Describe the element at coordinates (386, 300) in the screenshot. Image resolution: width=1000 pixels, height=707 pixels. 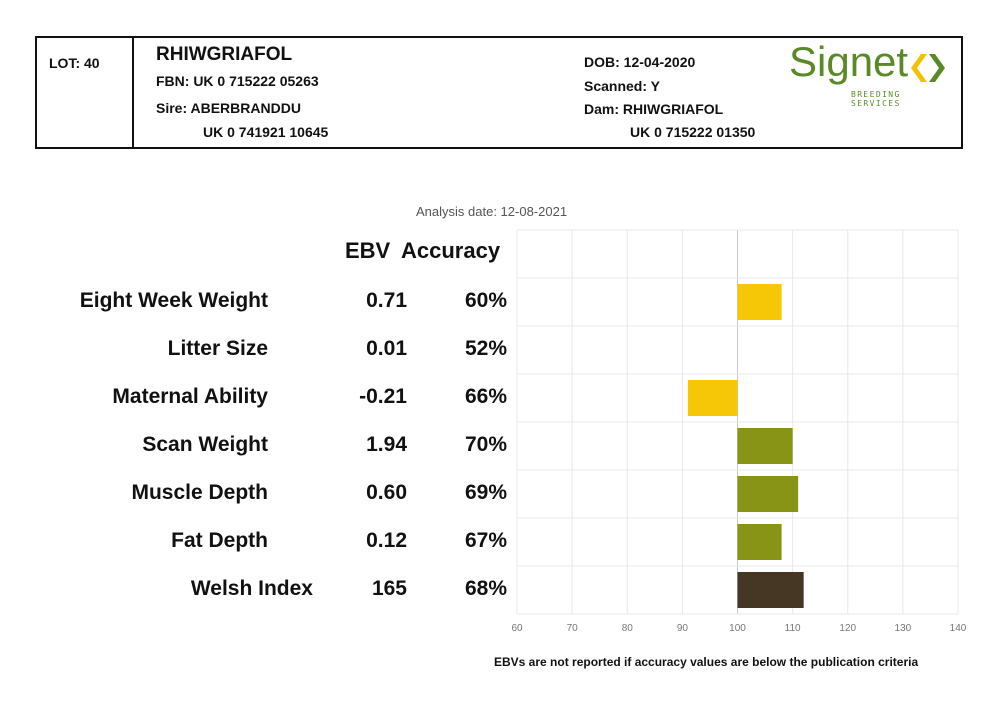
I see `ebv-value: 0.71` at that location.